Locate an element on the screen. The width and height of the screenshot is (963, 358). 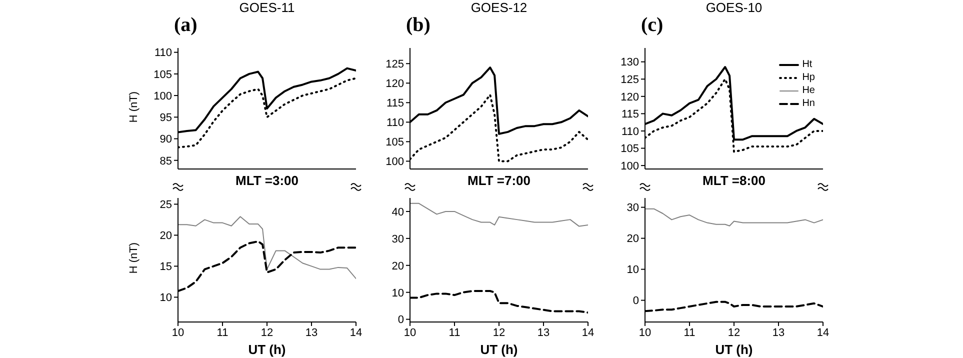
y-tick-label: 85 is located at coordinates (166, 161).